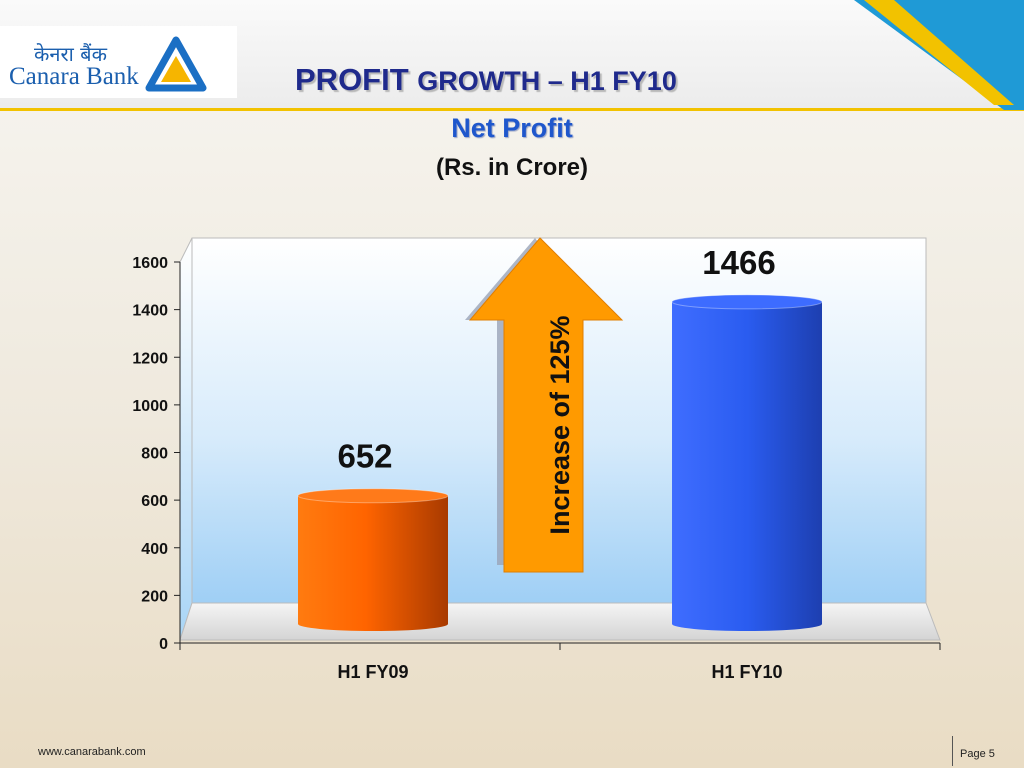 The height and width of the screenshot is (768, 1024). I want to click on x-tick-label: H1 FY10, so click(746, 672).